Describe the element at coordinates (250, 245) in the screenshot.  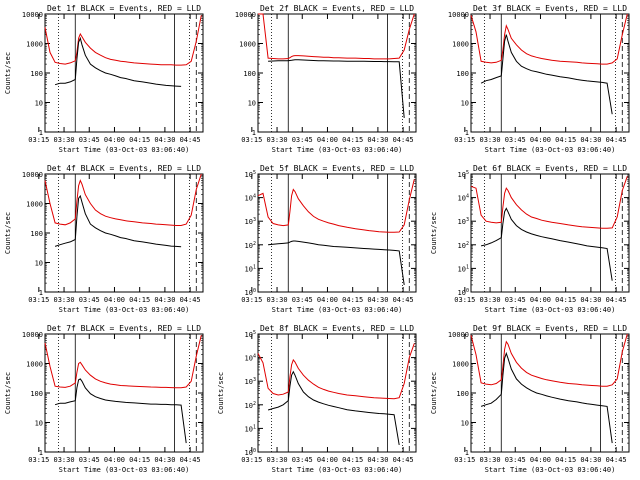
I see `y-tick-label: 10²` at that location.